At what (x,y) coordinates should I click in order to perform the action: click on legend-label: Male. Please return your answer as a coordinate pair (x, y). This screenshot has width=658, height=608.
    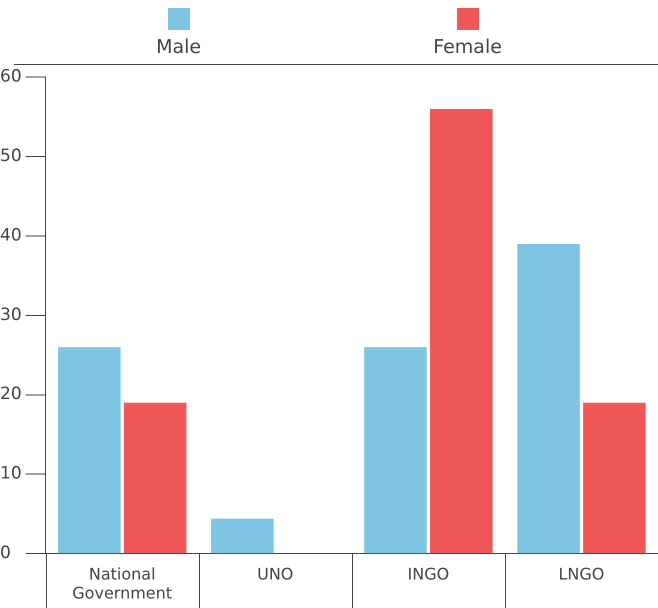
    Looking at the image, I should click on (179, 47).